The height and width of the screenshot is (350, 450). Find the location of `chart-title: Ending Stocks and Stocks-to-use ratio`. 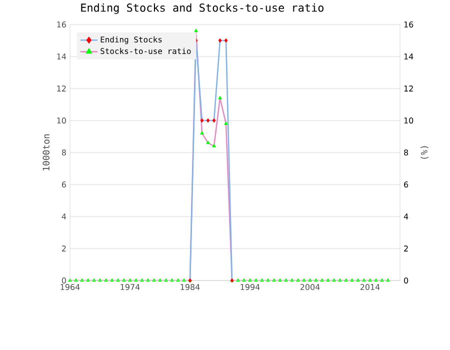

chart-title: Ending Stocks and Stocks-to-use ratio is located at coordinates (202, 8).